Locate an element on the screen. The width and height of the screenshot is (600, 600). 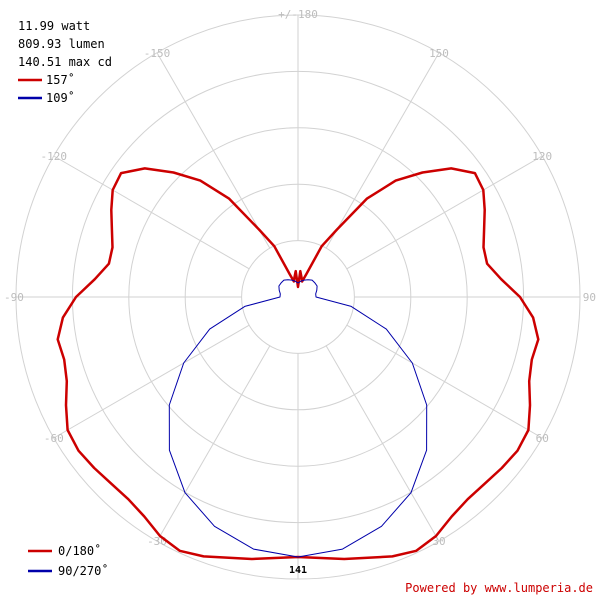
grid-ring is located at coordinates (298, 297).